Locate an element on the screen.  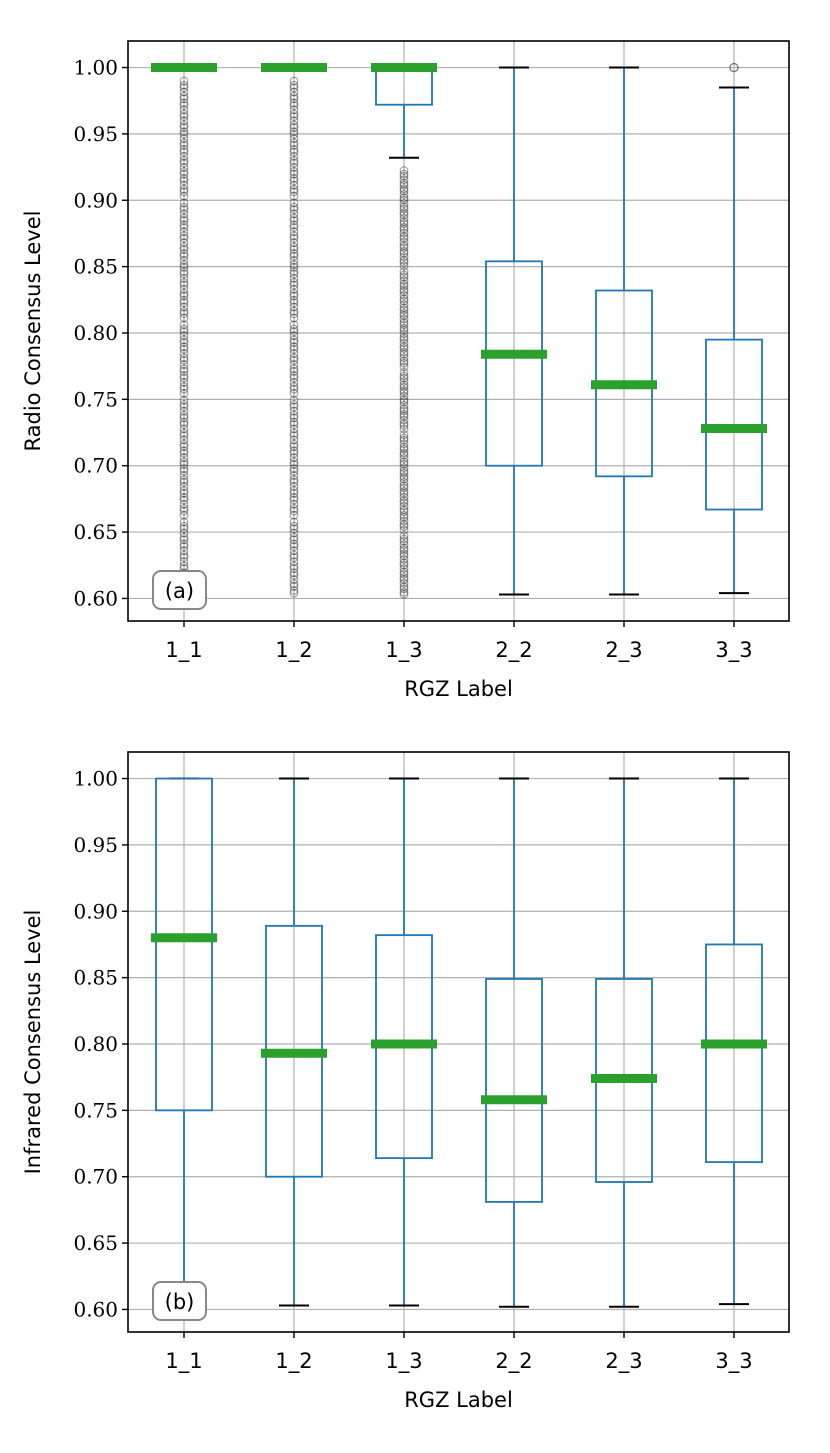
x-tick-label: 2_3 is located at coordinates (623, 1361).